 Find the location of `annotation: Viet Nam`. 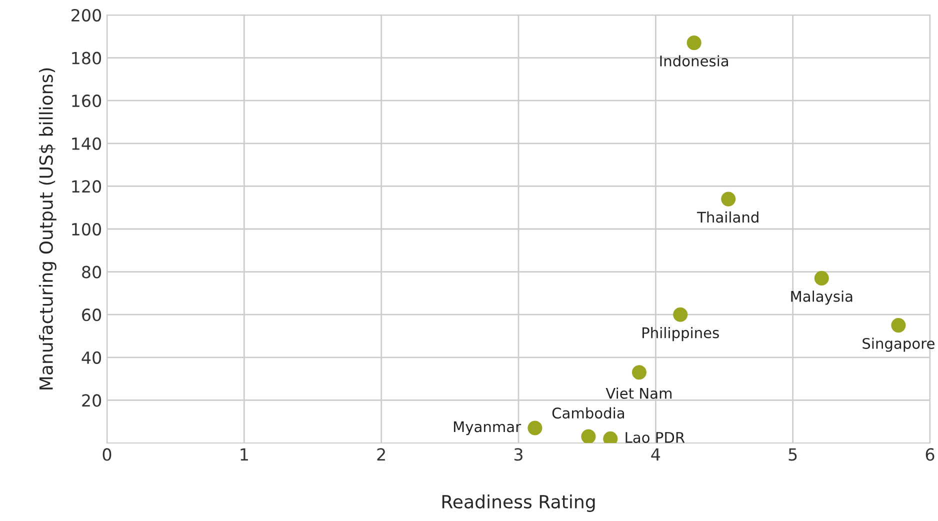

annotation: Viet Nam is located at coordinates (639, 393).